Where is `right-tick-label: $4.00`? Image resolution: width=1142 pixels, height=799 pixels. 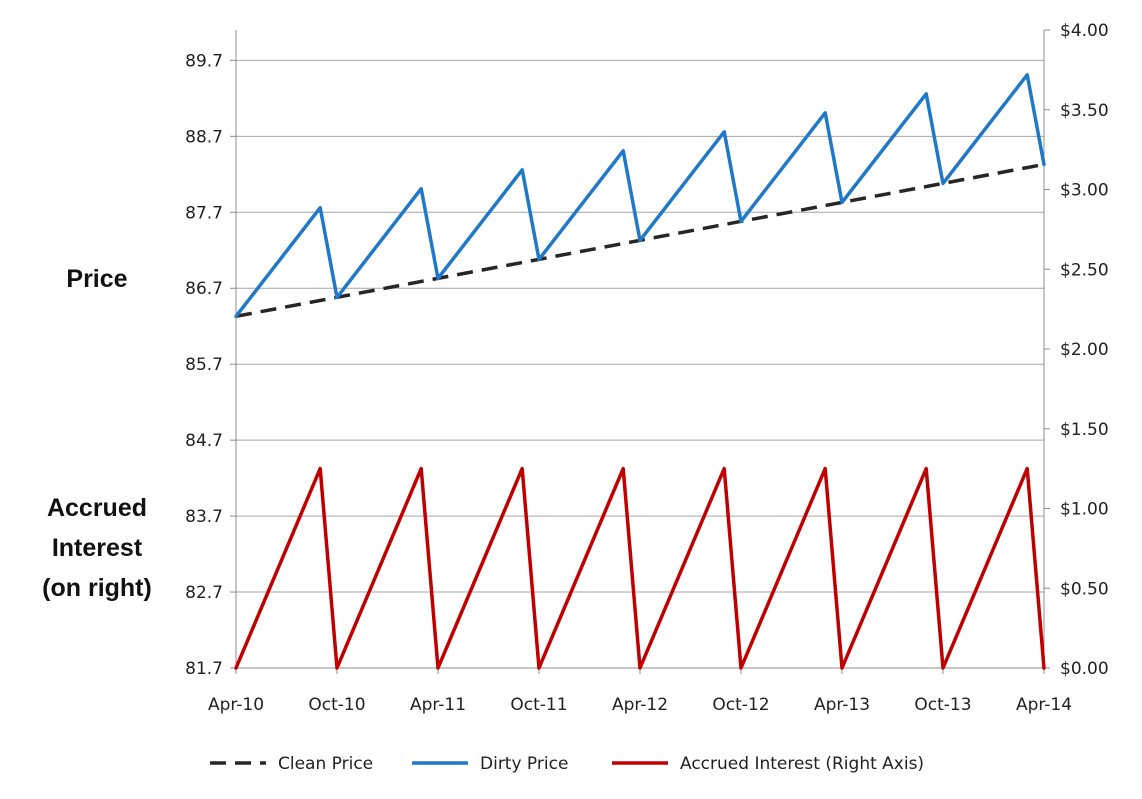 right-tick-label: $4.00 is located at coordinates (1084, 31).